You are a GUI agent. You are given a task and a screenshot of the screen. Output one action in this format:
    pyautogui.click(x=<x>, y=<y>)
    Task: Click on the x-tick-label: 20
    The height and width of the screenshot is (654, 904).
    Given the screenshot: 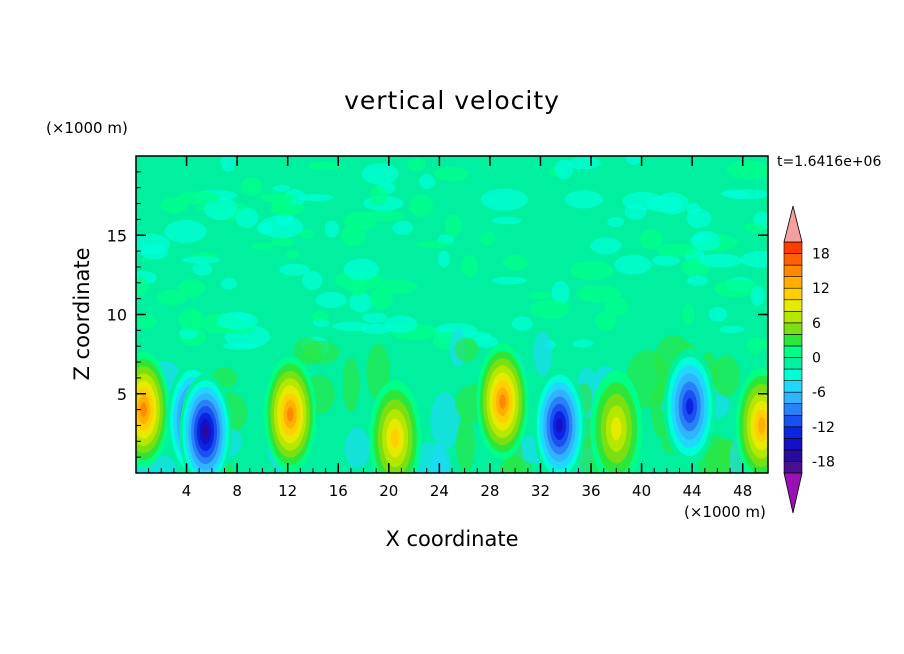 What is the action you would take?
    pyautogui.click(x=388, y=491)
    